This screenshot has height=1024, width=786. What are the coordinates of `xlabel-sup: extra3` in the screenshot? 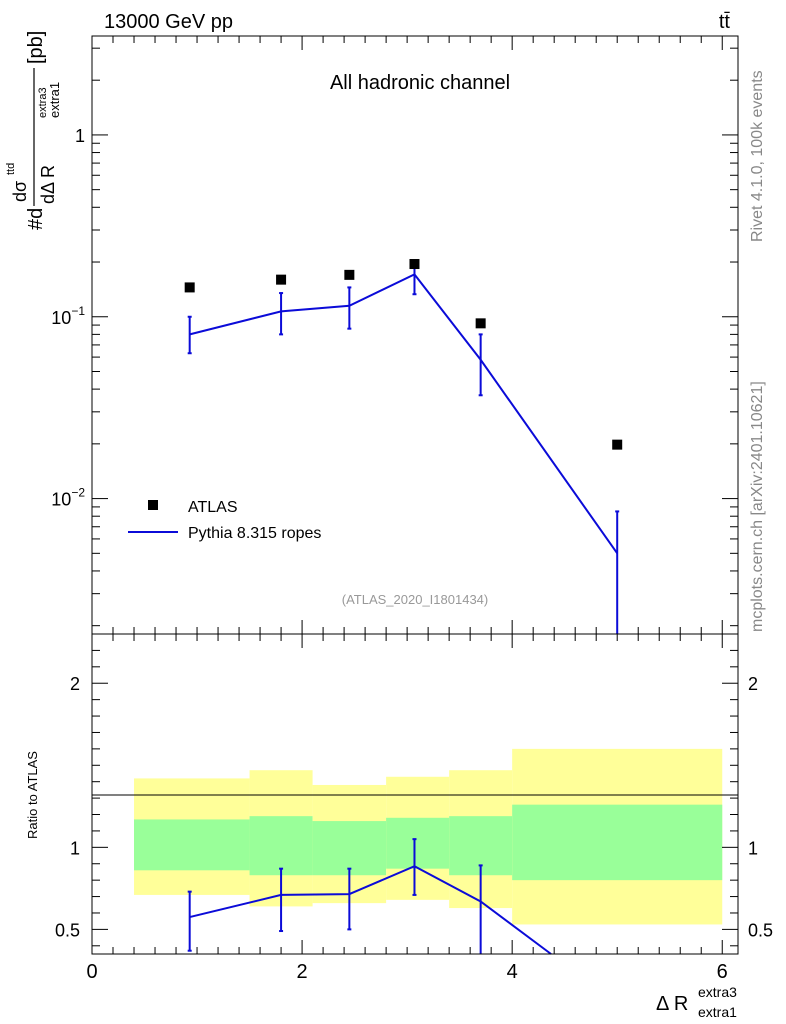 It's located at (717, 992).